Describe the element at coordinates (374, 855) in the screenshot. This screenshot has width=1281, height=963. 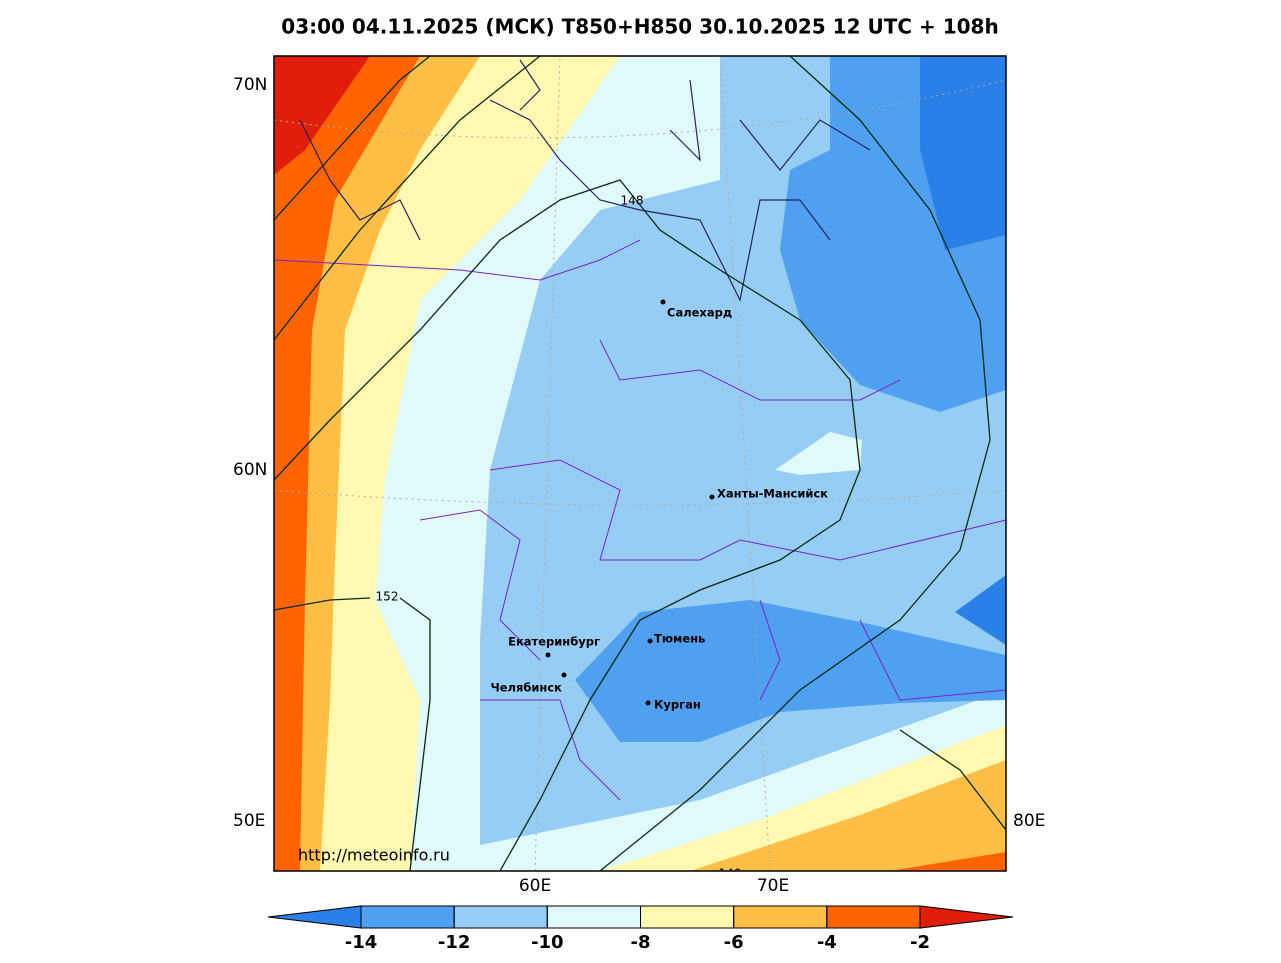
I see `credit: http://meteoinfo.ru` at that location.